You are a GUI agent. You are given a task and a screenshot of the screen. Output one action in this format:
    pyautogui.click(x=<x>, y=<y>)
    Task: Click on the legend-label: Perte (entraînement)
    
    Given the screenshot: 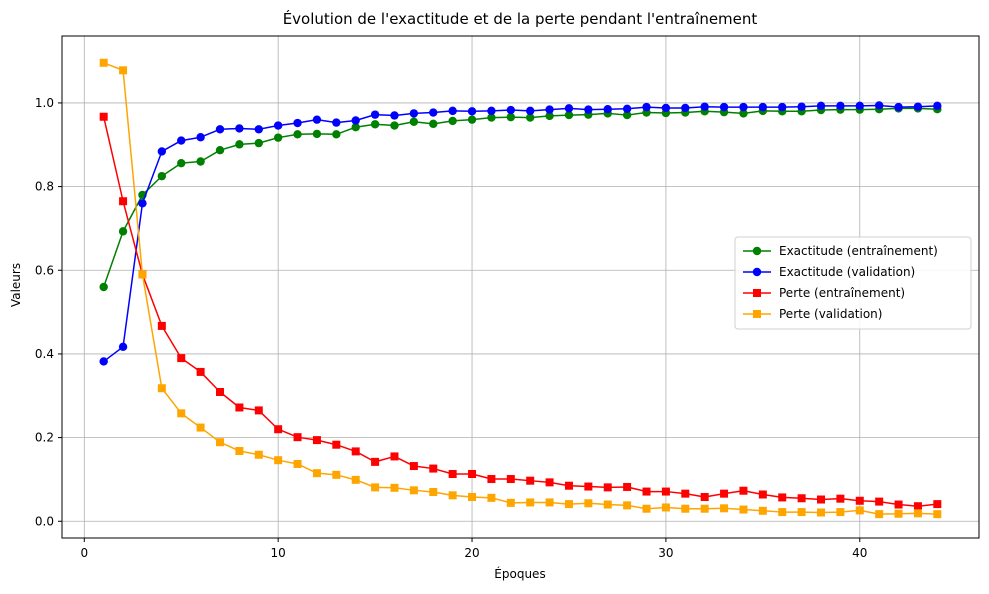 What is the action you would take?
    pyautogui.click(x=842, y=293)
    